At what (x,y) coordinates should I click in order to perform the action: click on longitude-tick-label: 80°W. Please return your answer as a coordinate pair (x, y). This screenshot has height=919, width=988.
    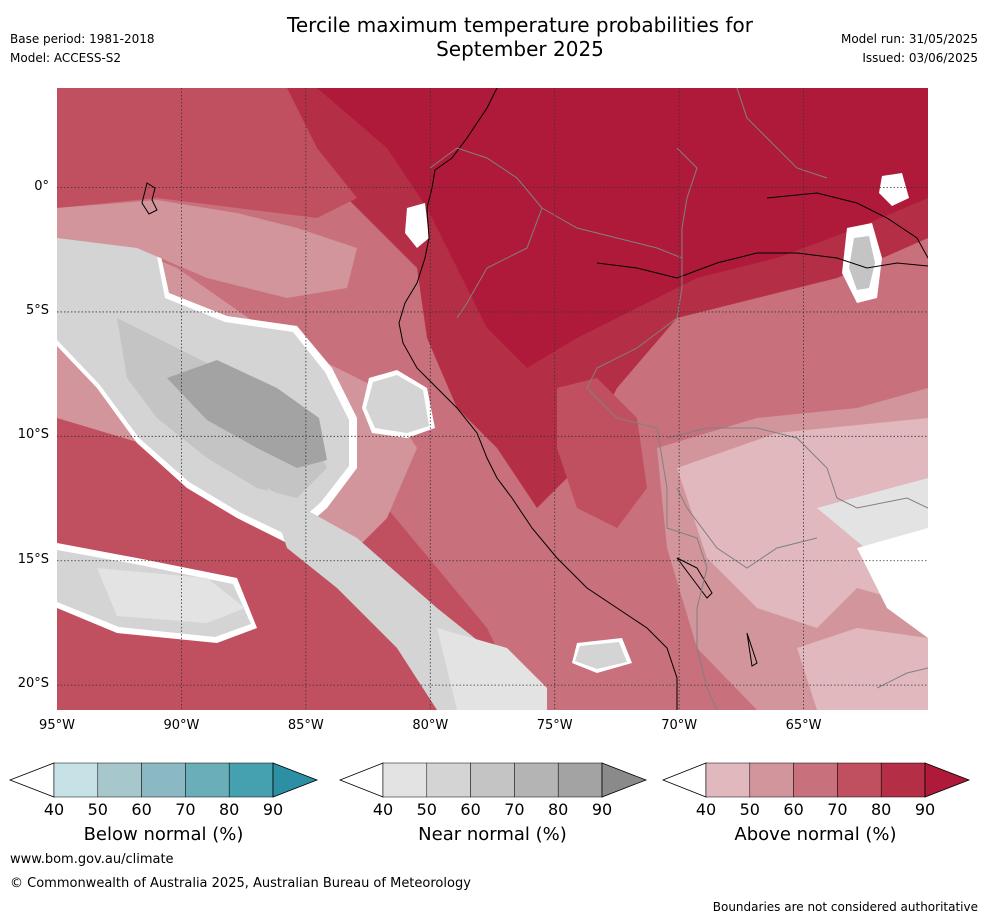
    Looking at the image, I should click on (430, 725).